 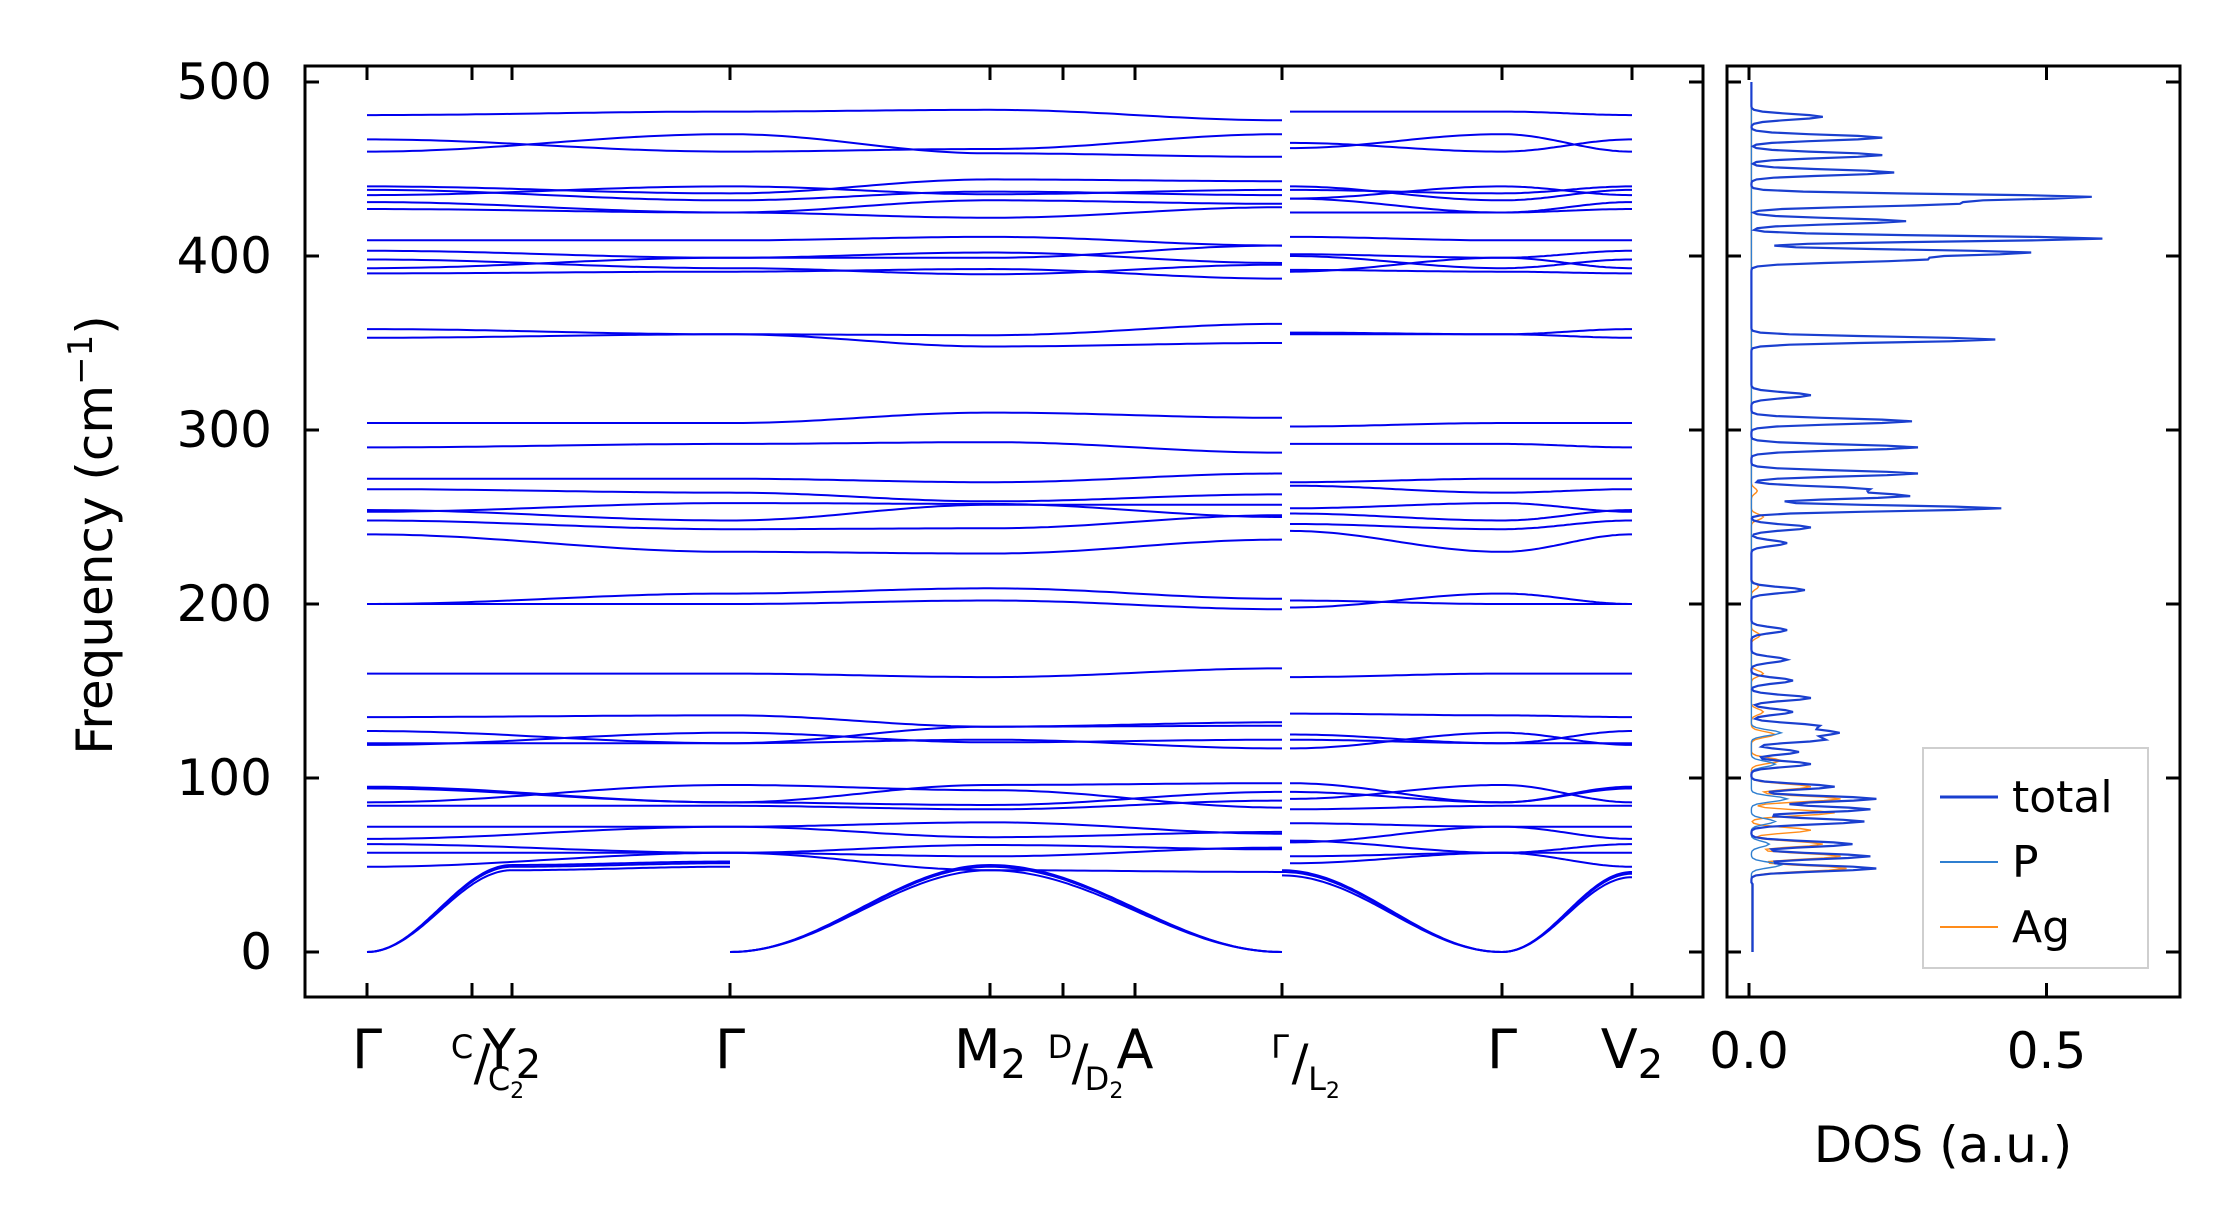 What do you see at coordinates (1798, 517) in the screenshot?
I see `dos-line-ag` at bounding box center [1798, 517].